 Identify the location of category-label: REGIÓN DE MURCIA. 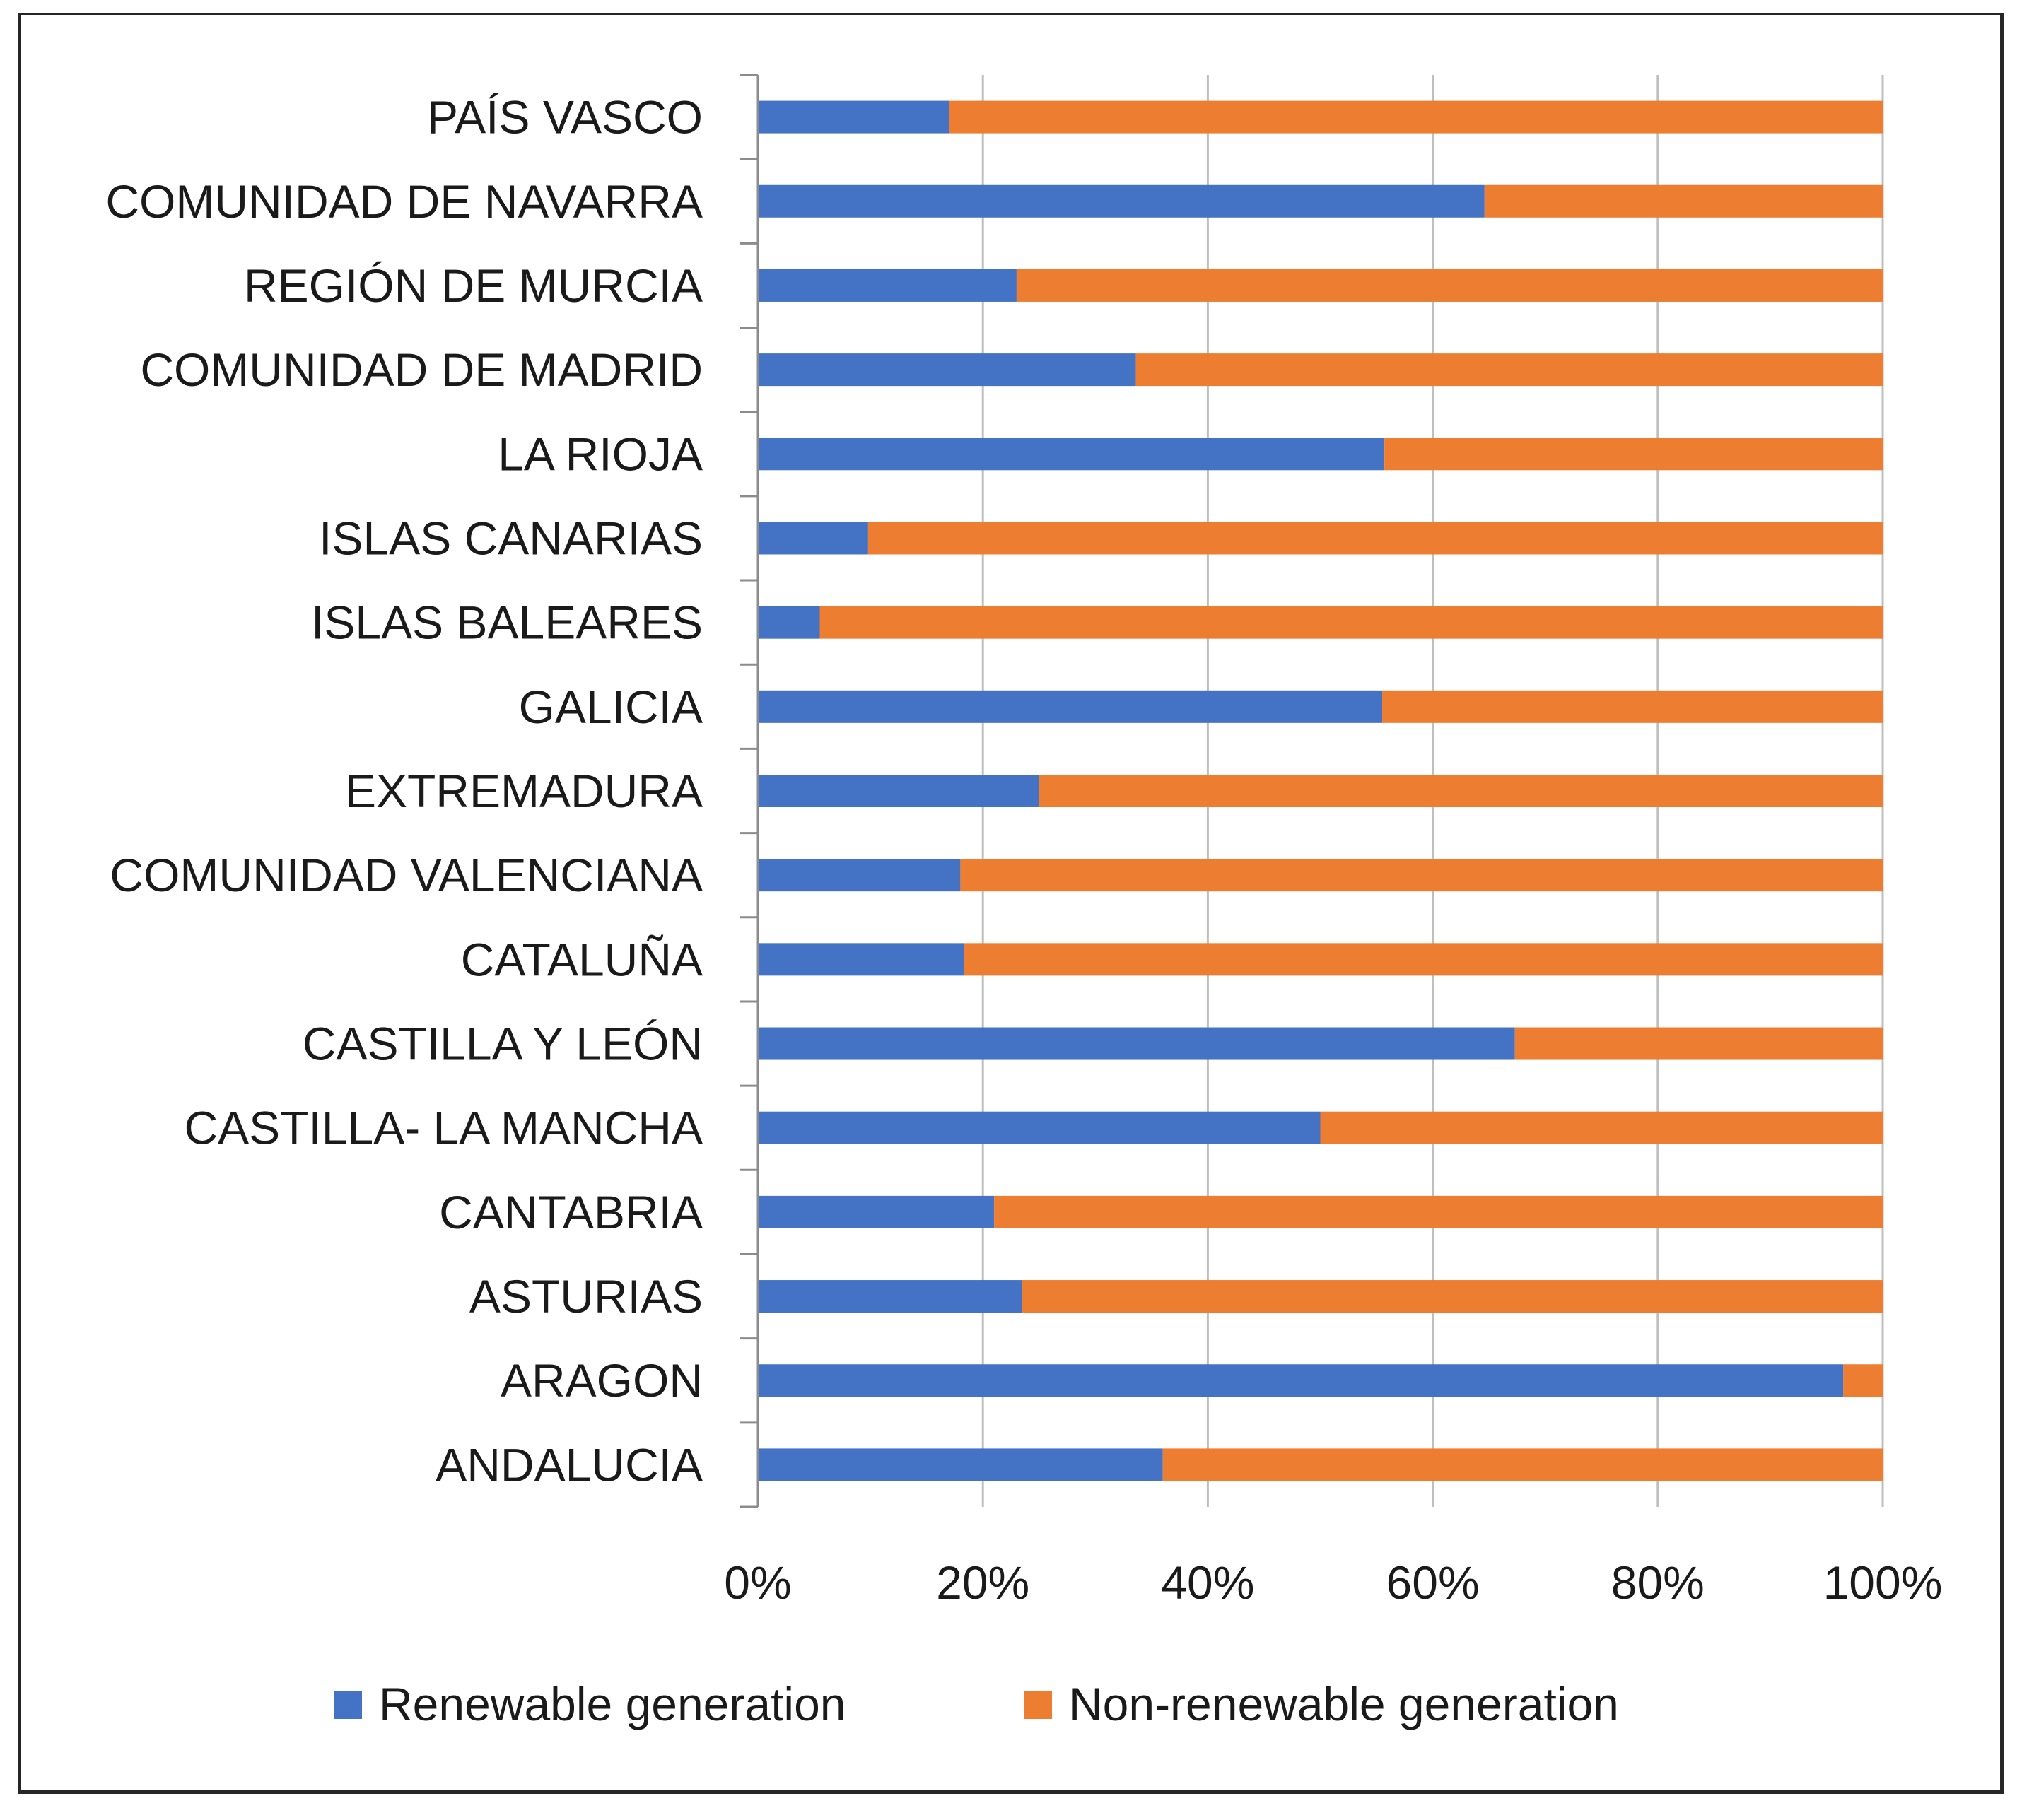
(474, 286).